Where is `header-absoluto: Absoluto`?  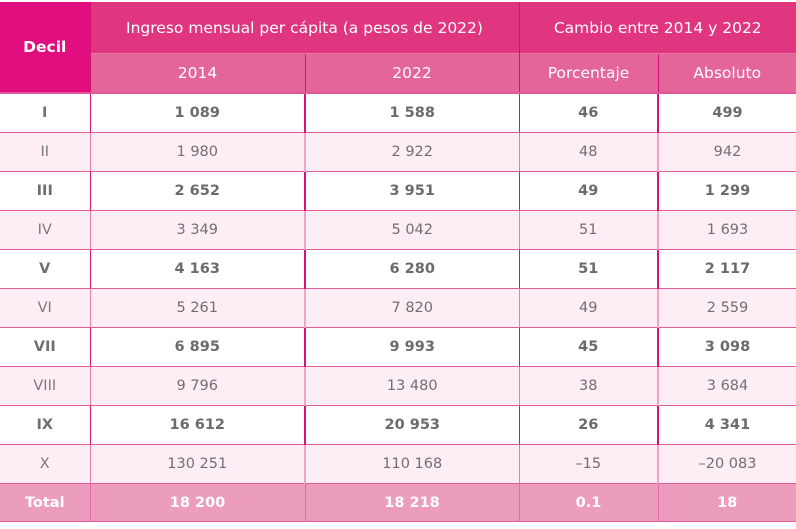
header-absoluto: Absoluto is located at coordinates (726, 73).